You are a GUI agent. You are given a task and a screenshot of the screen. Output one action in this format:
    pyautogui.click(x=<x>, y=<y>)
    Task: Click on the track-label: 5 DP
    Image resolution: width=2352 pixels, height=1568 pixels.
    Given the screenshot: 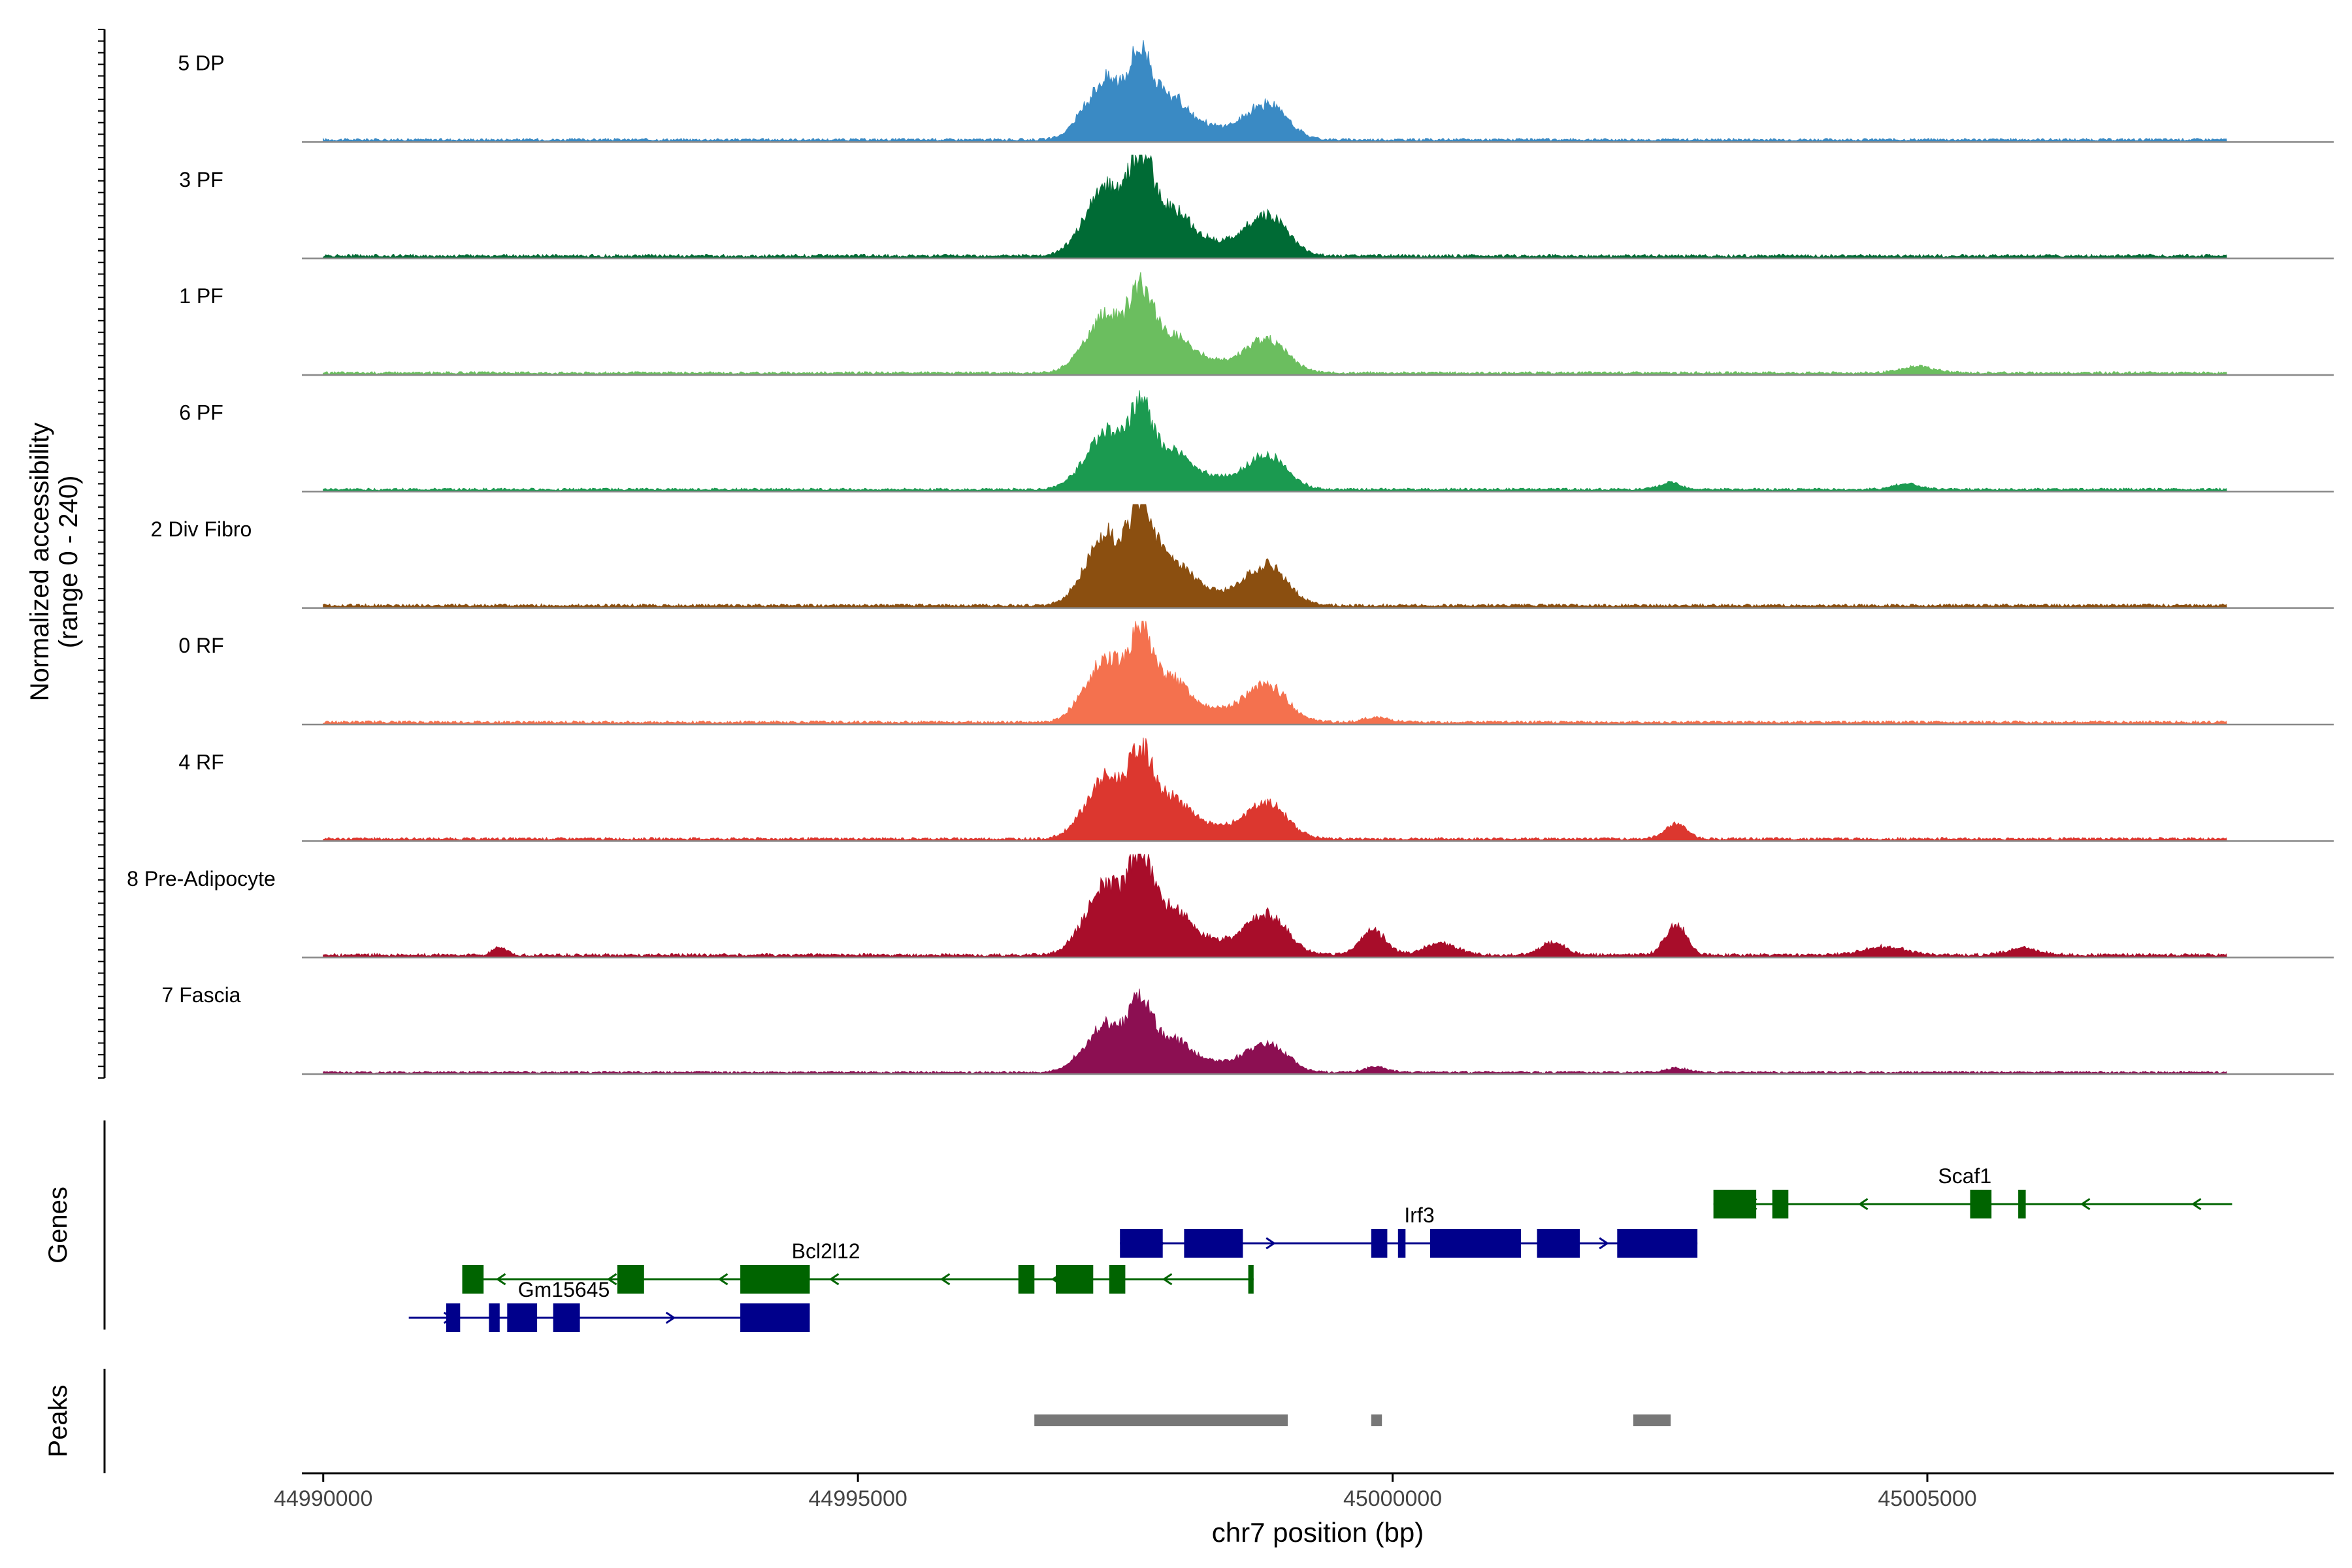 What is the action you would take?
    pyautogui.click(x=201, y=62)
    